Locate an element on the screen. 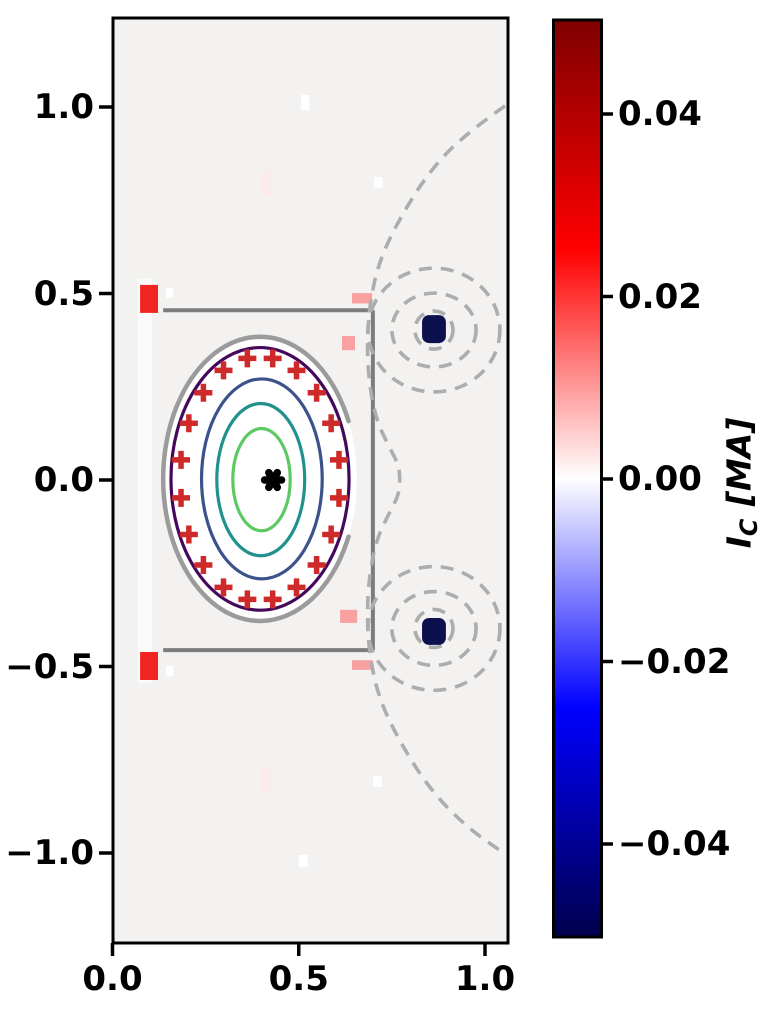  external-flux-contours is located at coordinates (436, 480).